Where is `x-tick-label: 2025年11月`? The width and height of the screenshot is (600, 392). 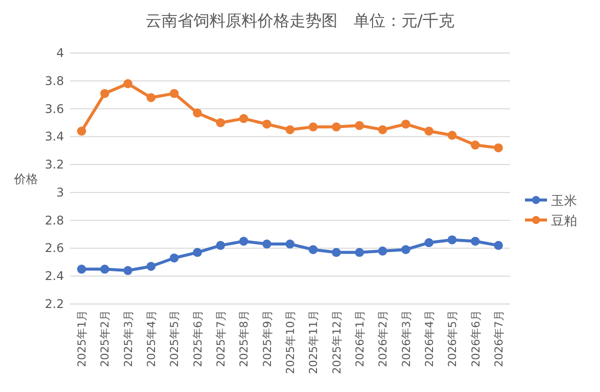
x-tick-label: 2025年11月 is located at coordinates (313, 342).